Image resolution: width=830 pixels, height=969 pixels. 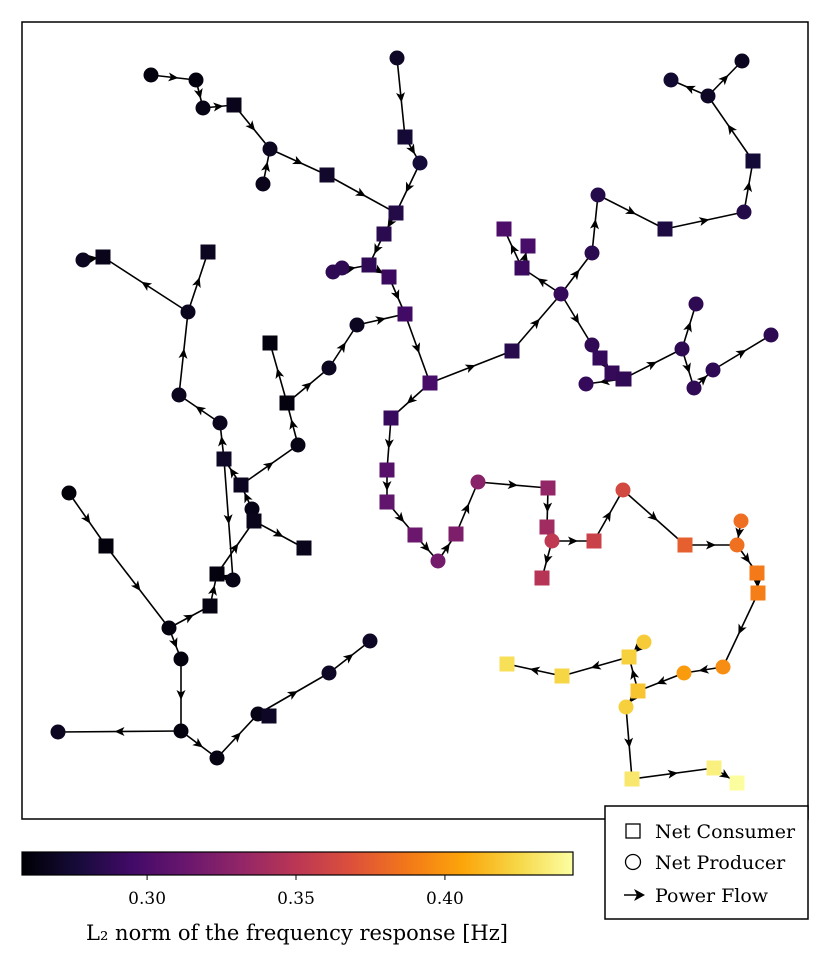 I want to click on legend-box, so click(x=706, y=862).